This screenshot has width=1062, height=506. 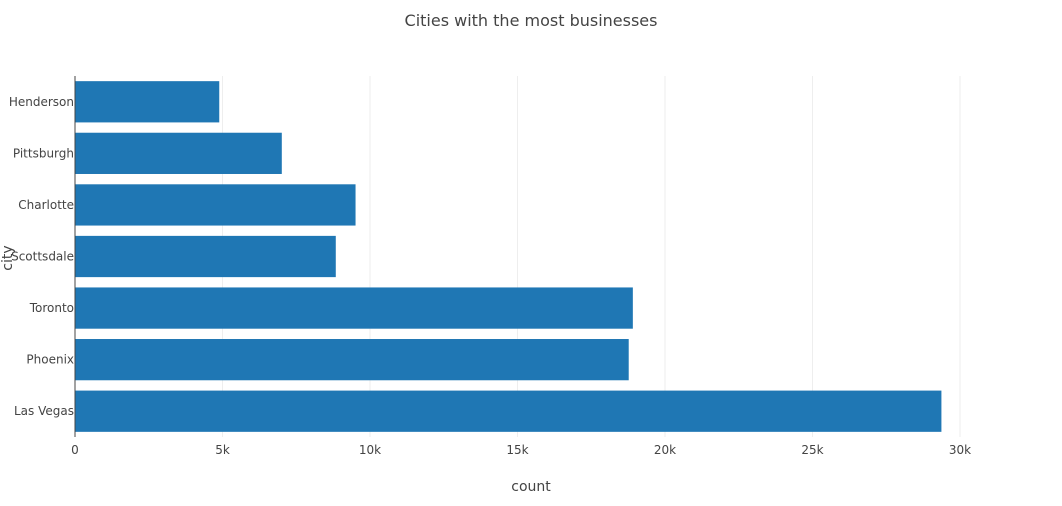 What do you see at coordinates (8, 257) in the screenshot?
I see `y-axis-title: city` at bounding box center [8, 257].